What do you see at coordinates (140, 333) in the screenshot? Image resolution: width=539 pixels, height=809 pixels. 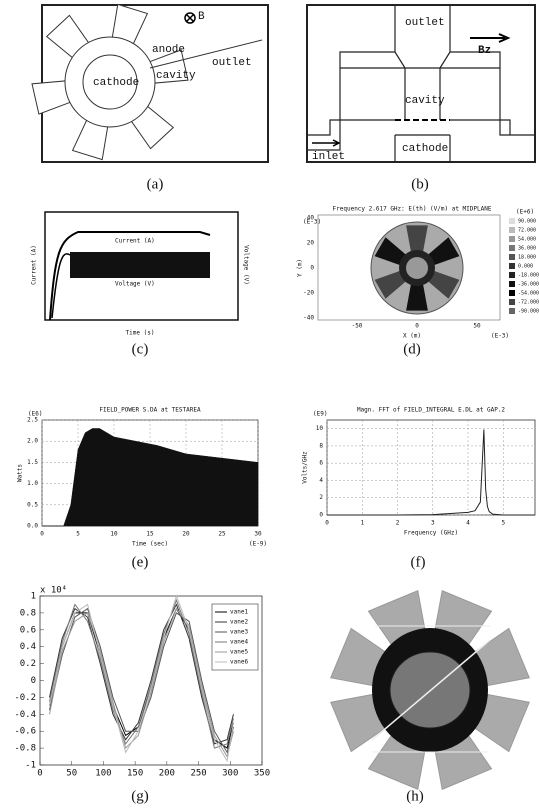 I see `x-axis-label: Time (s)` at bounding box center [140, 333].